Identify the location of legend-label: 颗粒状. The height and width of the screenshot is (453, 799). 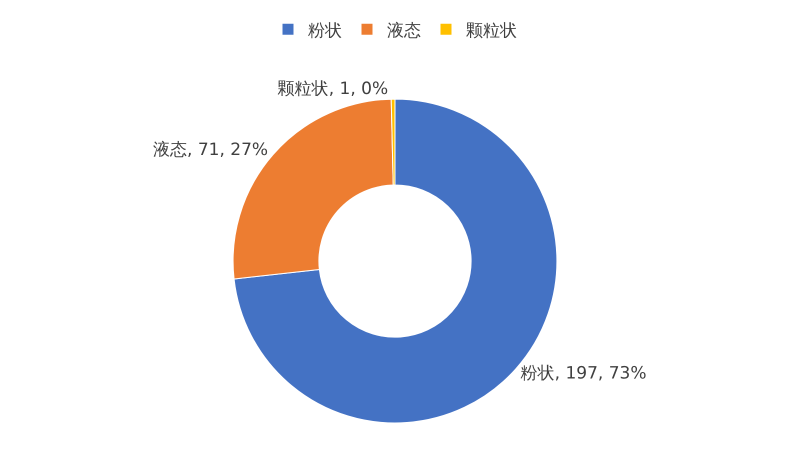
(491, 30).